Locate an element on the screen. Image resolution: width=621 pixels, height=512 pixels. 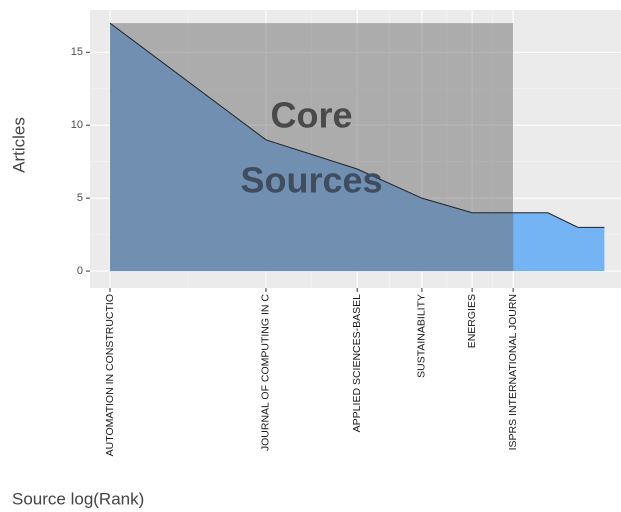
annotation: Sources is located at coordinates (312, 180).